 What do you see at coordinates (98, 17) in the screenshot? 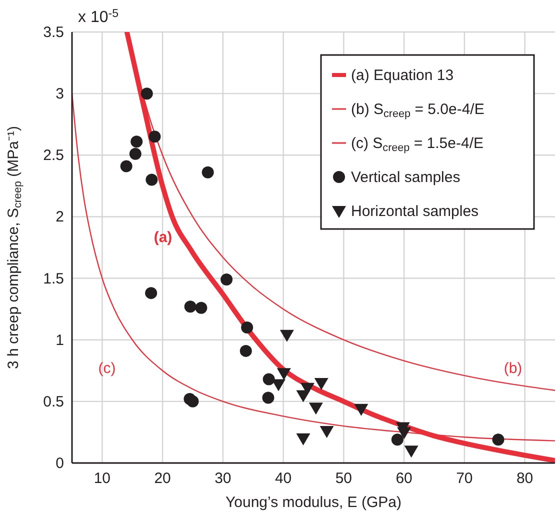
I see `text: x 10$^{-5}$` at bounding box center [98, 17].